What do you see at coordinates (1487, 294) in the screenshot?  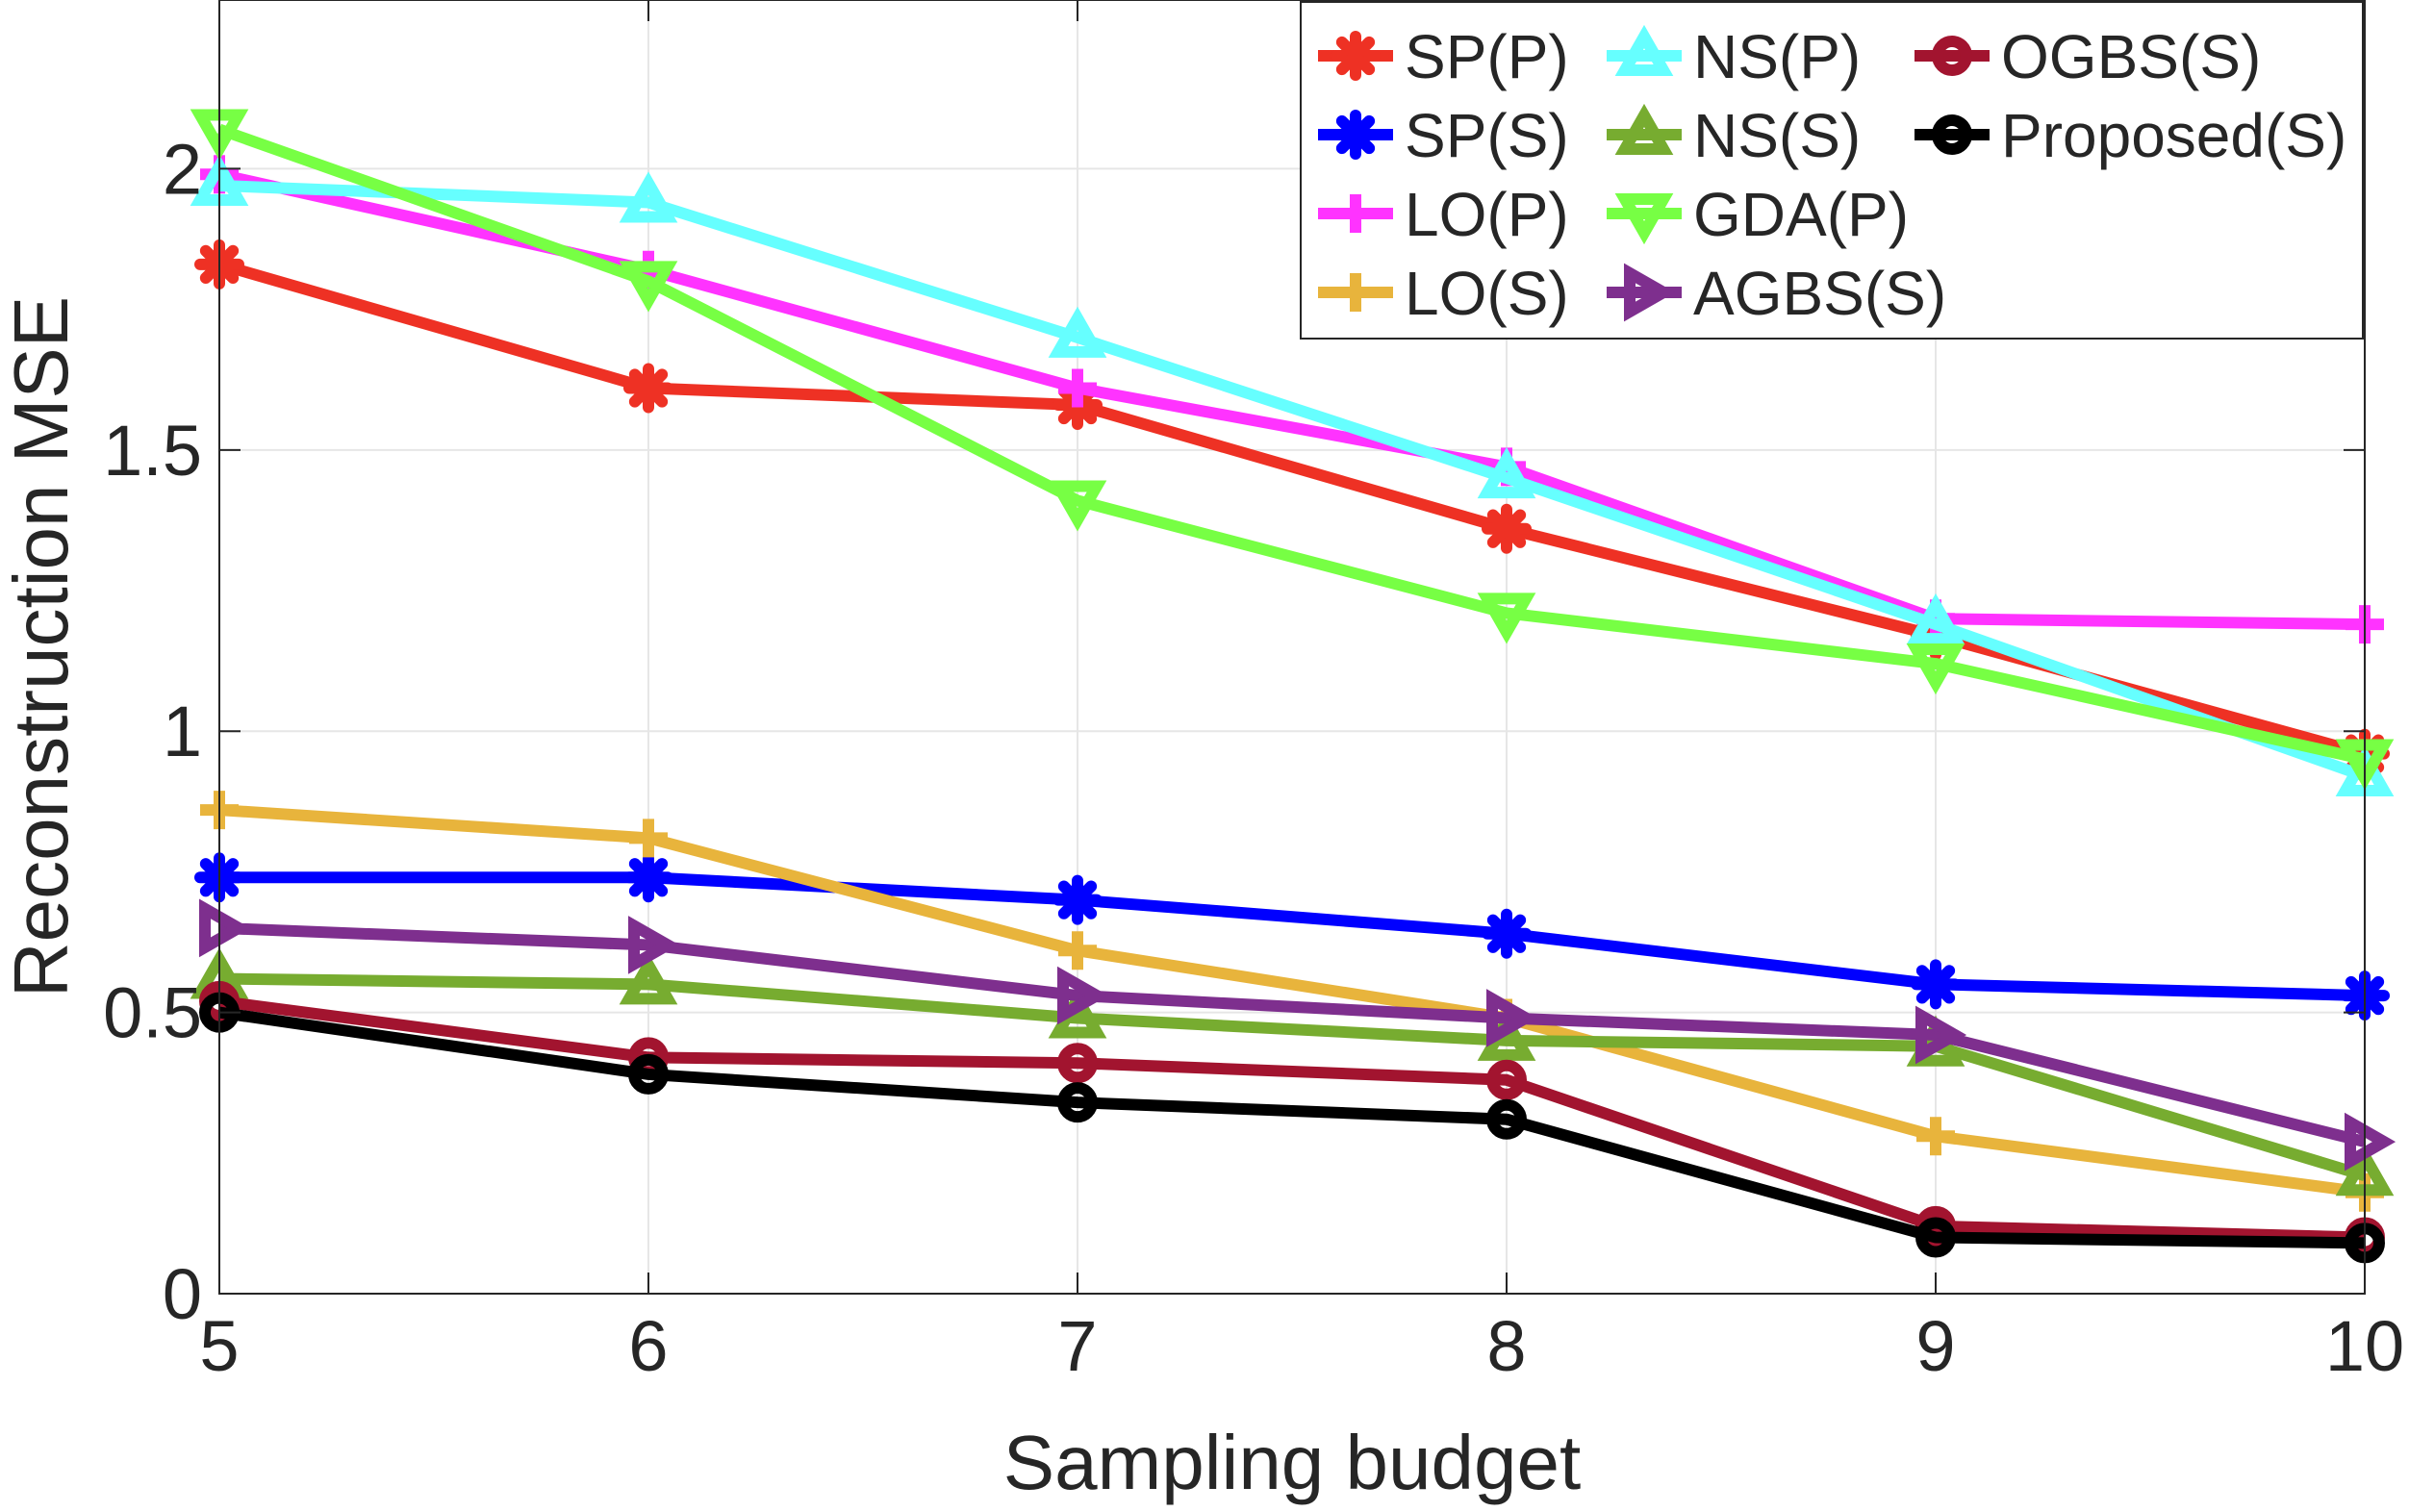 I see `legend-label: LO(S)` at bounding box center [1487, 294].